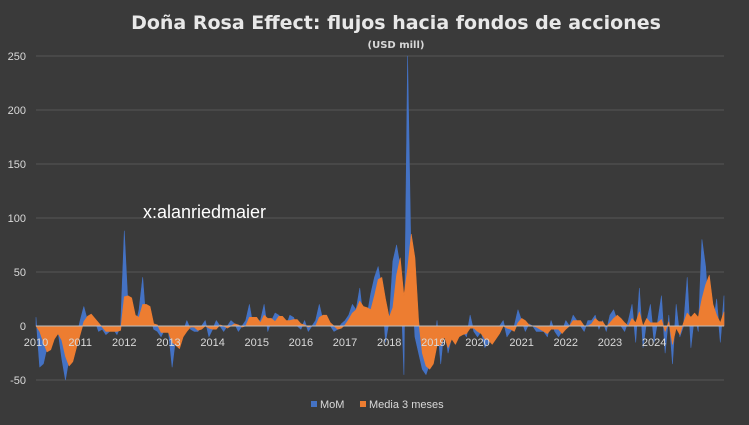  I want to click on y-tick-label: 0, so click(23, 327).